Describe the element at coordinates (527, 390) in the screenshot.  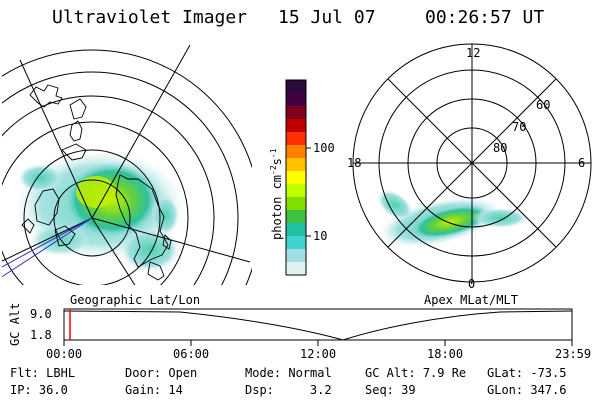
I see `info-glon: GLon: 347.6` at that location.